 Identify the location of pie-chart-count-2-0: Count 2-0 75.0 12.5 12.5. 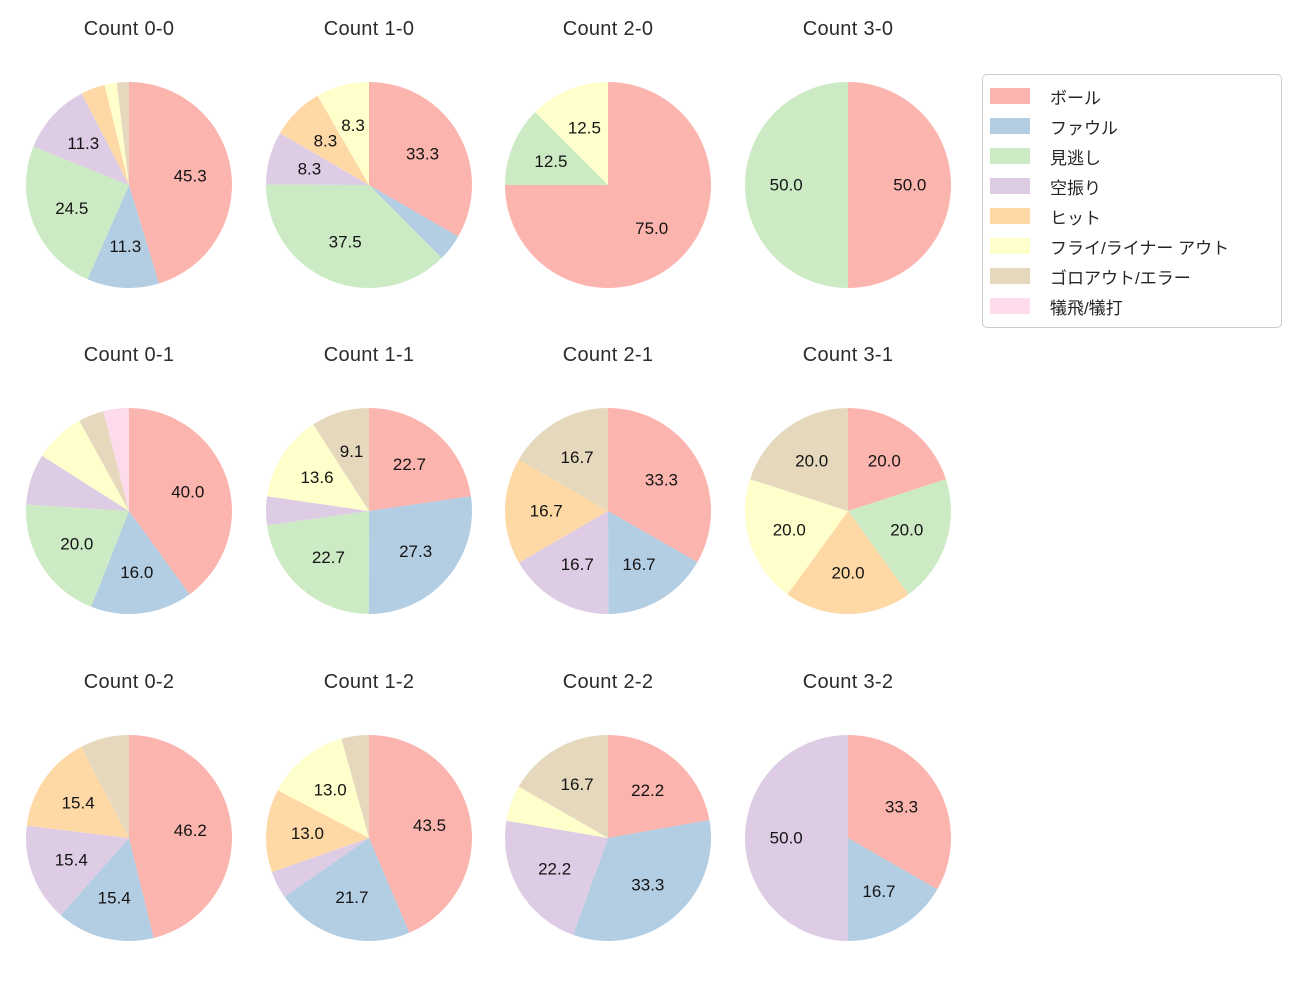
(608, 164).